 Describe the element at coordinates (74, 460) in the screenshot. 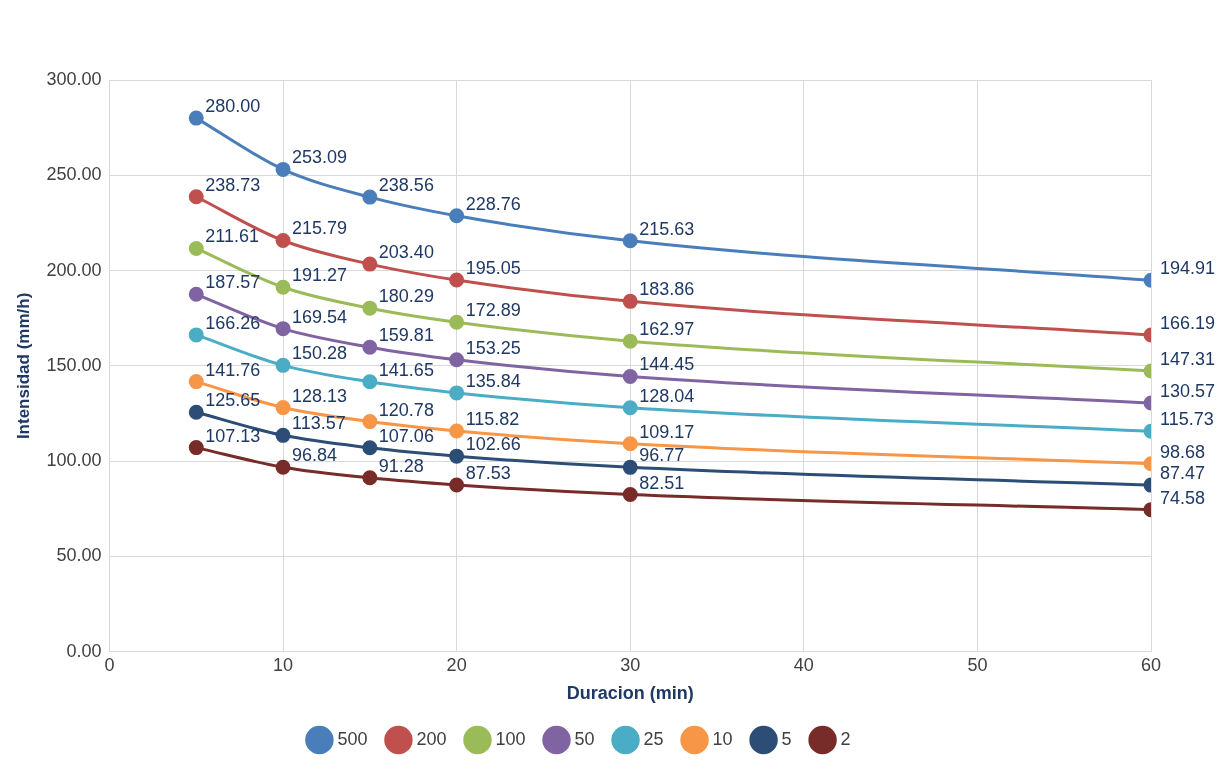

I see `y-tick-label: 100.00` at that location.